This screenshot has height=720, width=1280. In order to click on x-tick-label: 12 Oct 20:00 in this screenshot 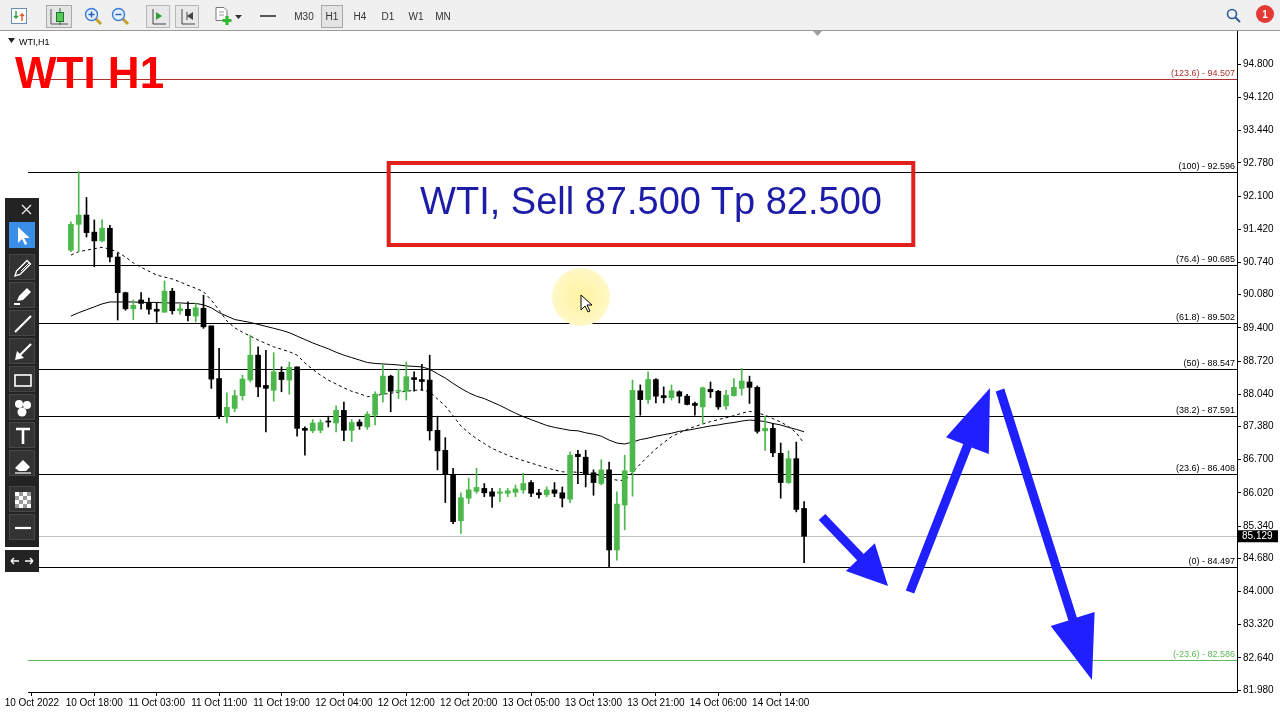, I will do `click(469, 702)`.